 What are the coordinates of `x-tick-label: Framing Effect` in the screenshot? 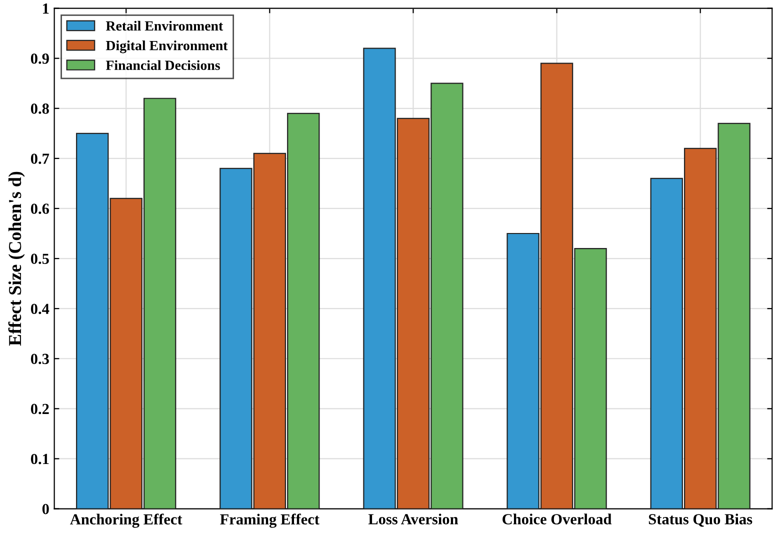 It's located at (270, 521).